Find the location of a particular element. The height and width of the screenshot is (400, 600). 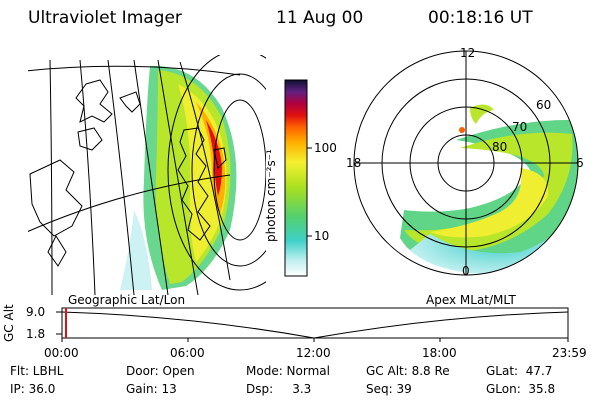

timeline-xtick-2359: 23:59 is located at coordinates (569, 353).